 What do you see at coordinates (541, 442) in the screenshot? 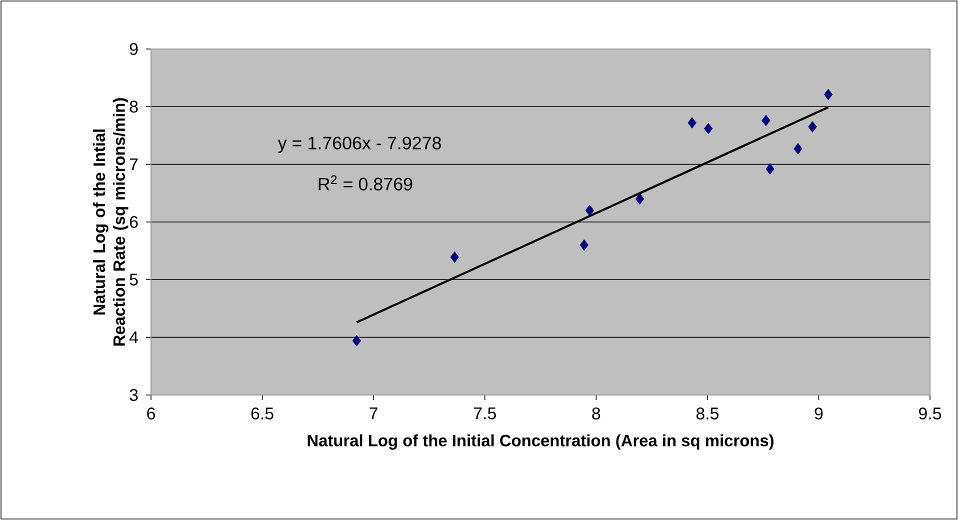
I see `x-axis-title: Natural Log of the Initial Concentration (Area in sq microns)` at bounding box center [541, 442].